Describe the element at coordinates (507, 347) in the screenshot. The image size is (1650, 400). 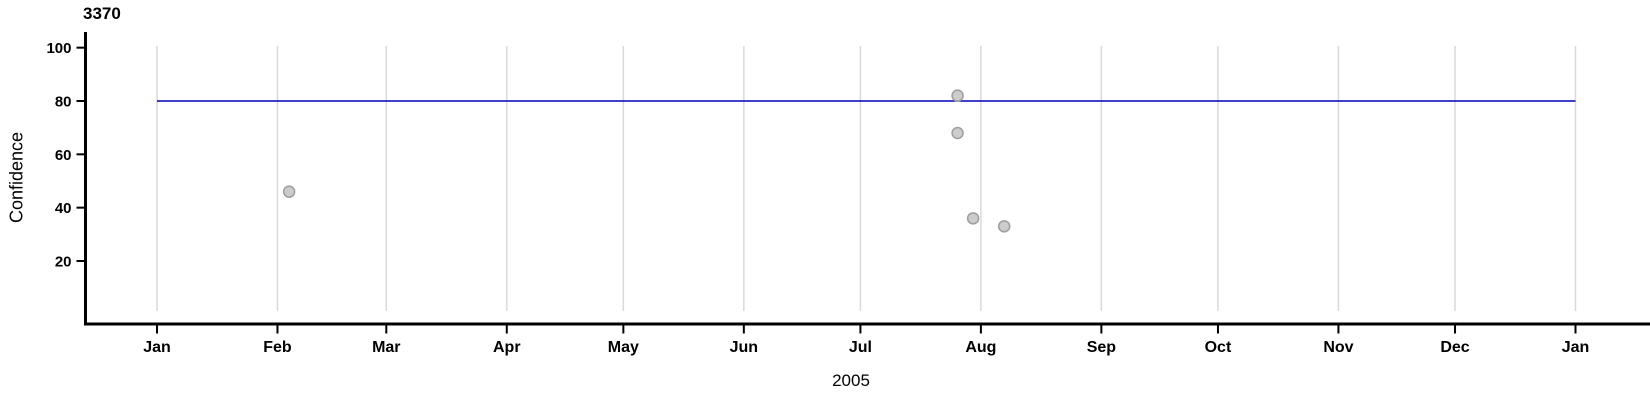
I see `x-tick-label: Apr` at that location.